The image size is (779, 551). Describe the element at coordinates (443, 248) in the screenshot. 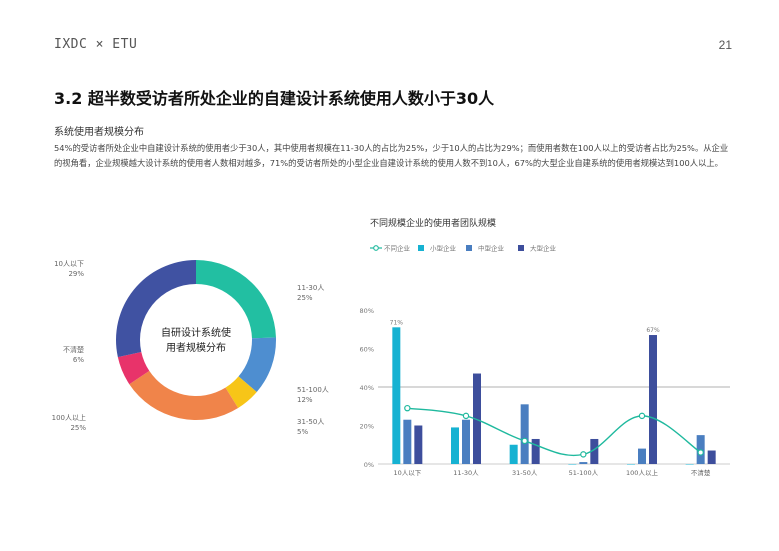

I see `legend-label: 小型企业` at that location.